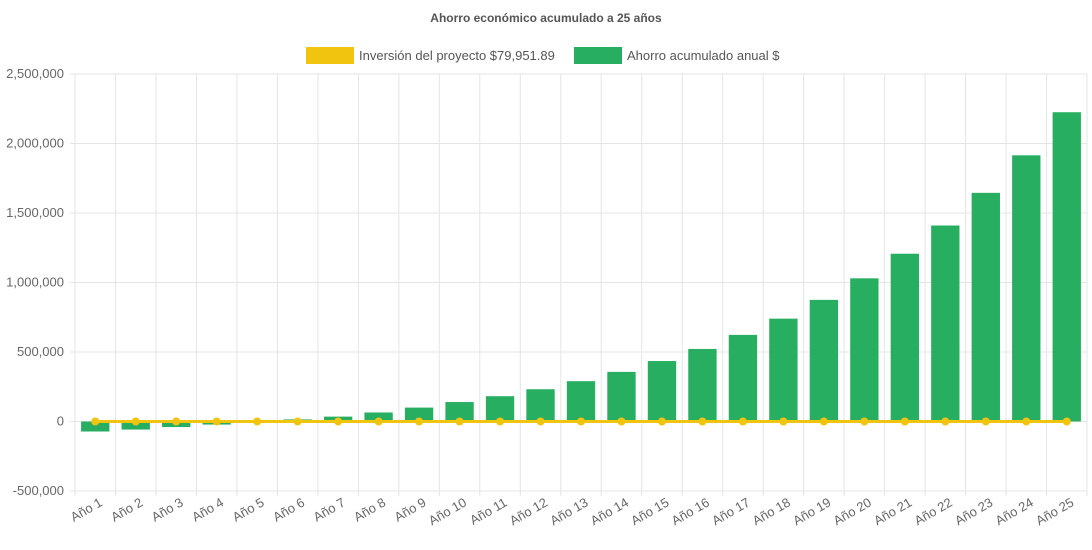  Describe the element at coordinates (126, 510) in the screenshot. I see `x-tick-label: Año 2` at that location.